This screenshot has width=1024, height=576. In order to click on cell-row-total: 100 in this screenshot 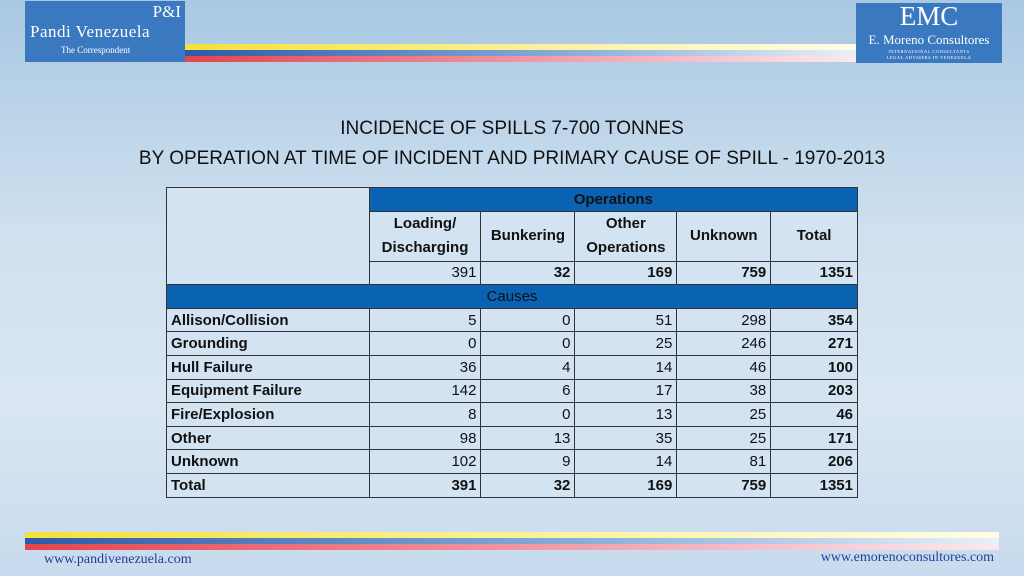, I will do `click(814, 367)`.